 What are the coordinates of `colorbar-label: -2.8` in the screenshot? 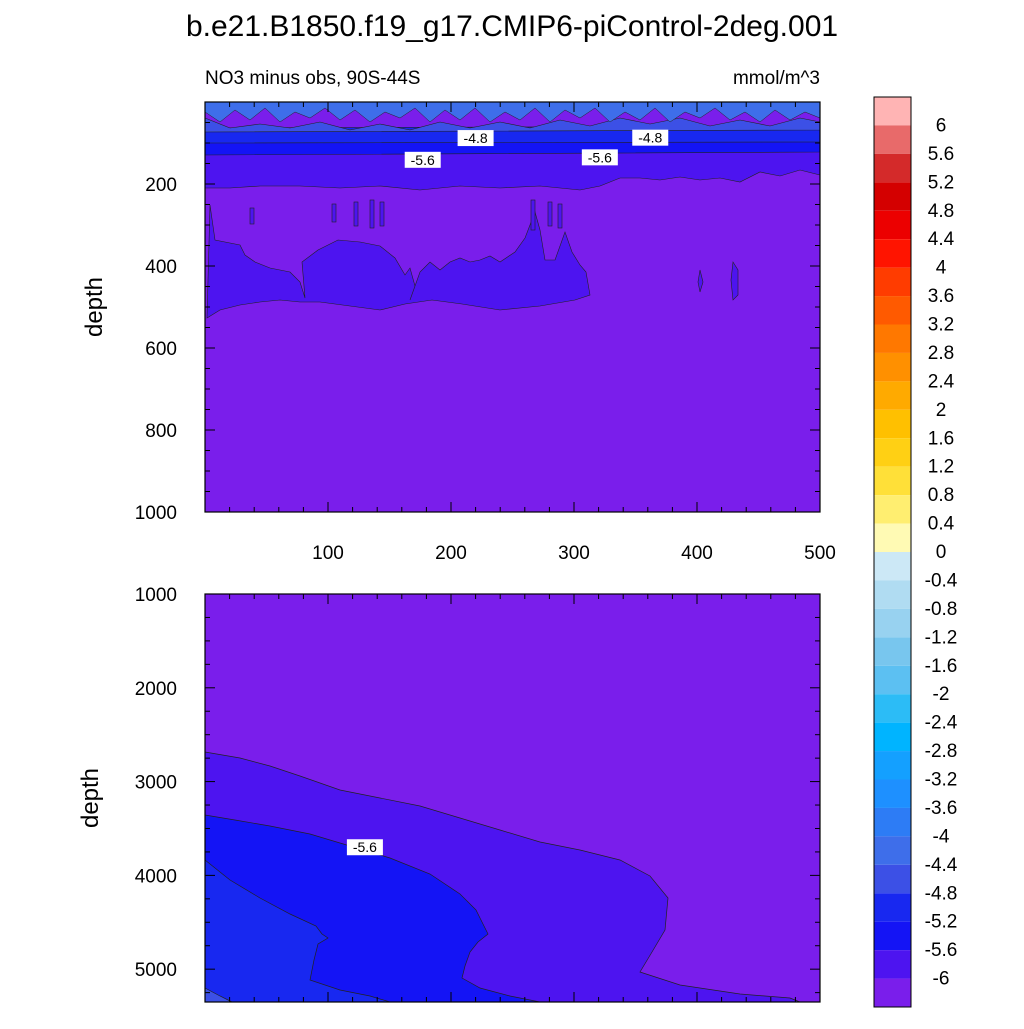 It's located at (941, 751).